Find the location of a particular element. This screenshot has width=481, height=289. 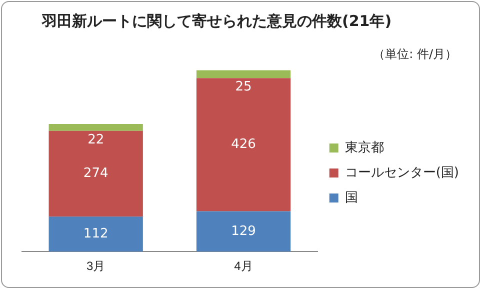

legend-label: コールセンター(国) is located at coordinates (402, 172).